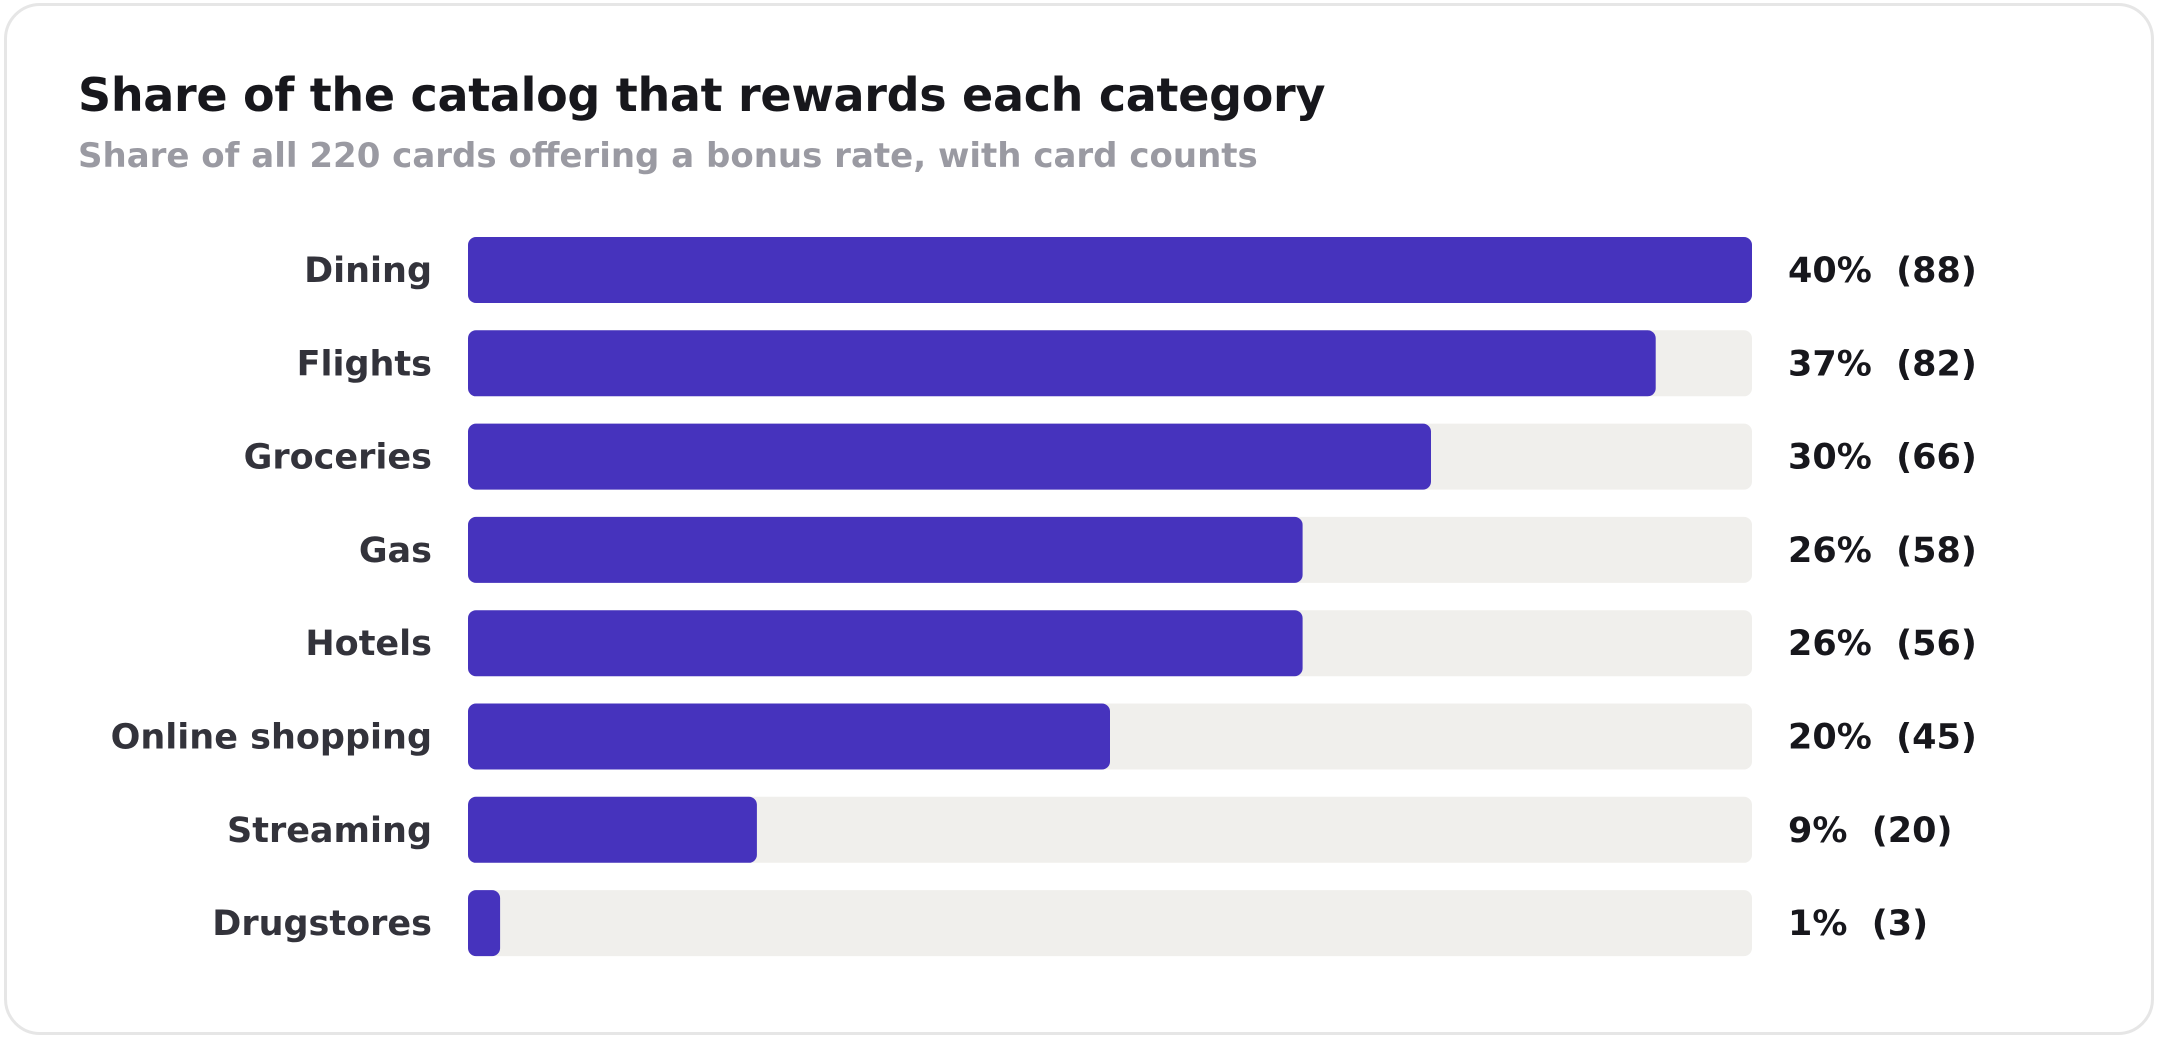 This screenshot has width=2160, height=1041. Describe the element at coordinates (271, 738) in the screenshot. I see `category-label-online-shopping: Online shopping` at that location.